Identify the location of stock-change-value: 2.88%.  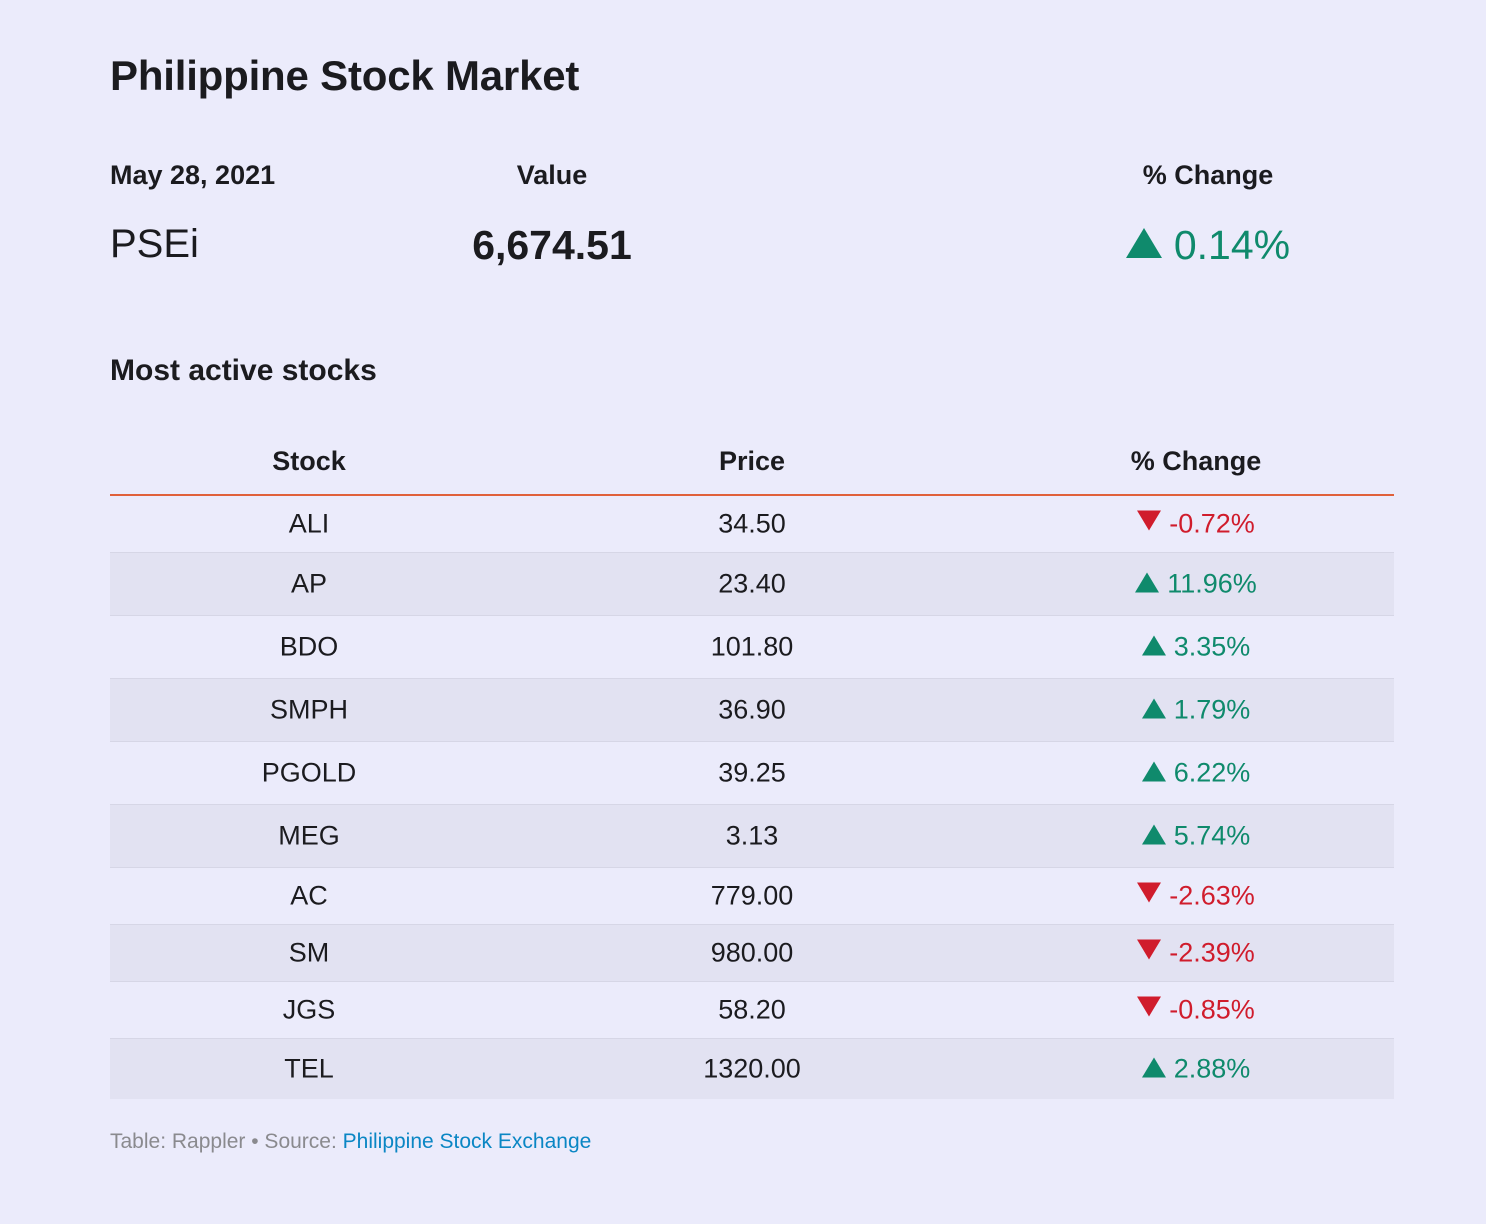
(1212, 1068).